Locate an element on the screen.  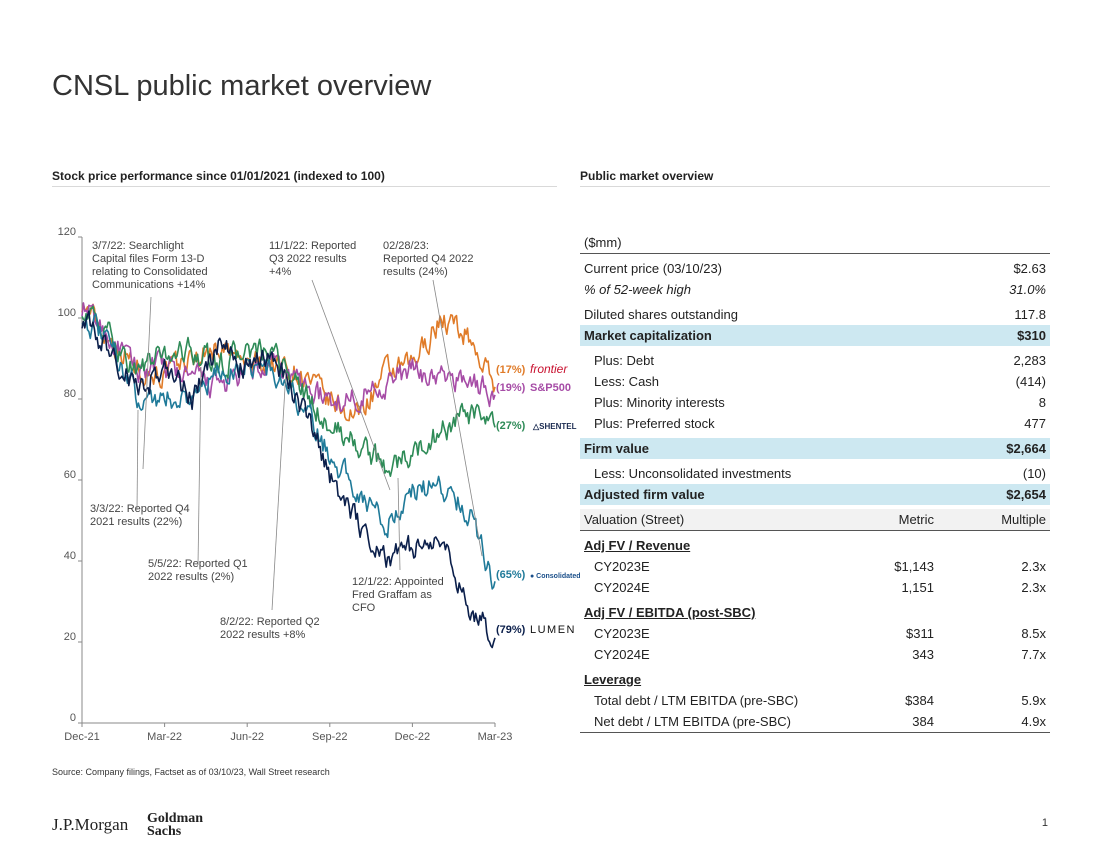
row-label: % of 52-week high is located at coordinates (637, 289).